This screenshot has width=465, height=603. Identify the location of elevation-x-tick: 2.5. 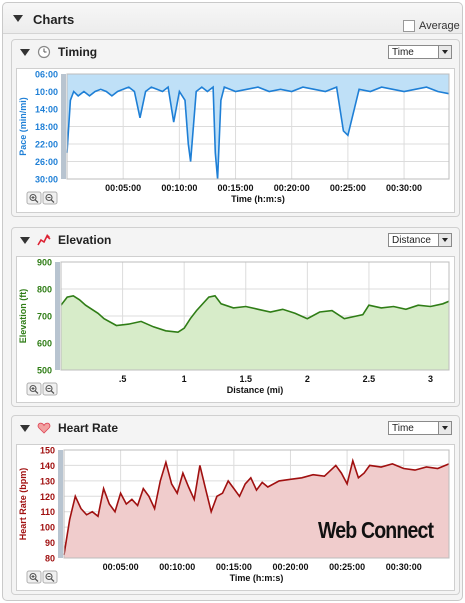
(369, 379).